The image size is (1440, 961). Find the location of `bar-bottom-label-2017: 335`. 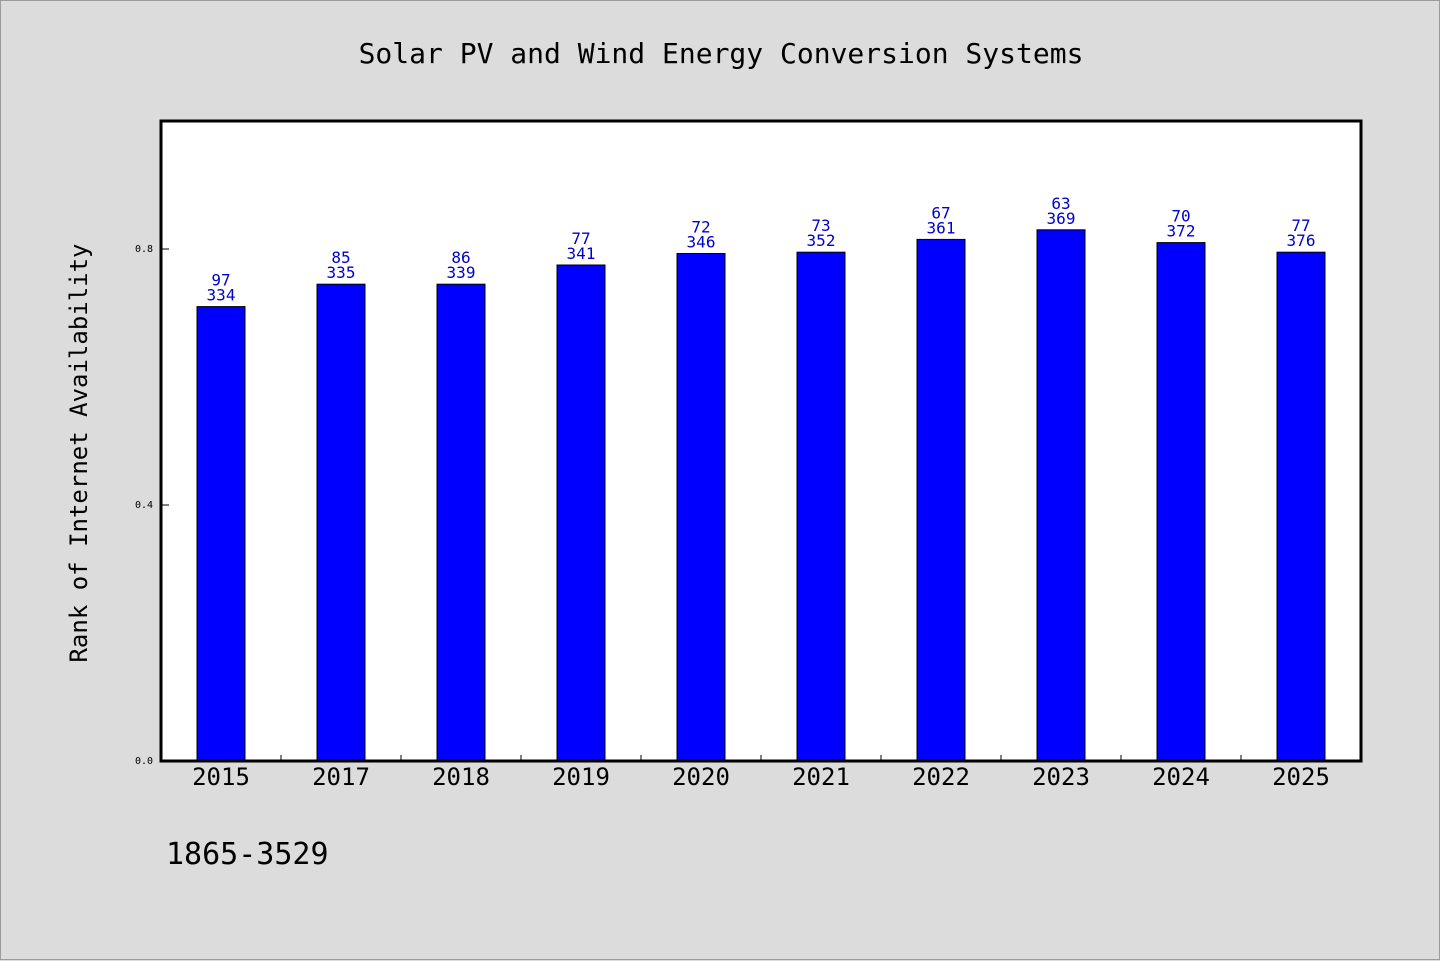

bar-bottom-label-2017: 335 is located at coordinates (341, 272).